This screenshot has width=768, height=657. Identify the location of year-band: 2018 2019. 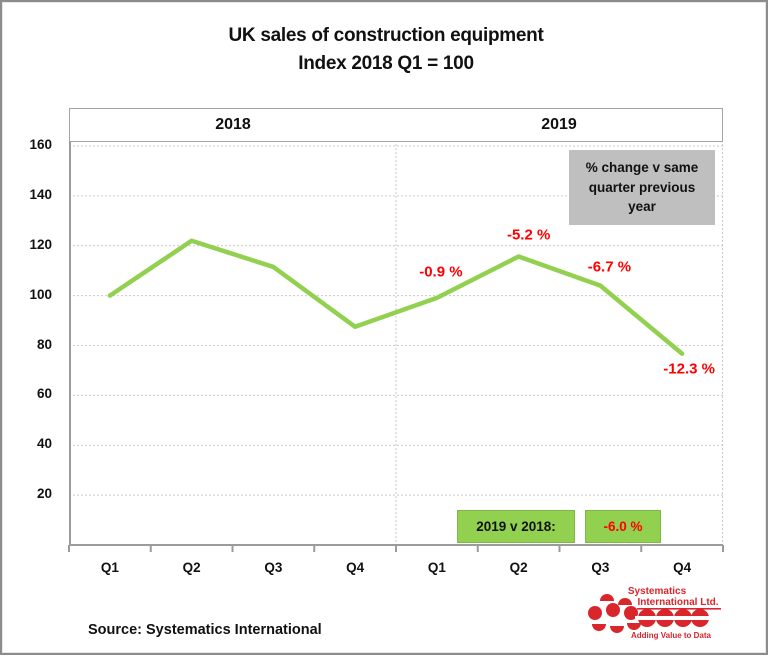
(396, 125).